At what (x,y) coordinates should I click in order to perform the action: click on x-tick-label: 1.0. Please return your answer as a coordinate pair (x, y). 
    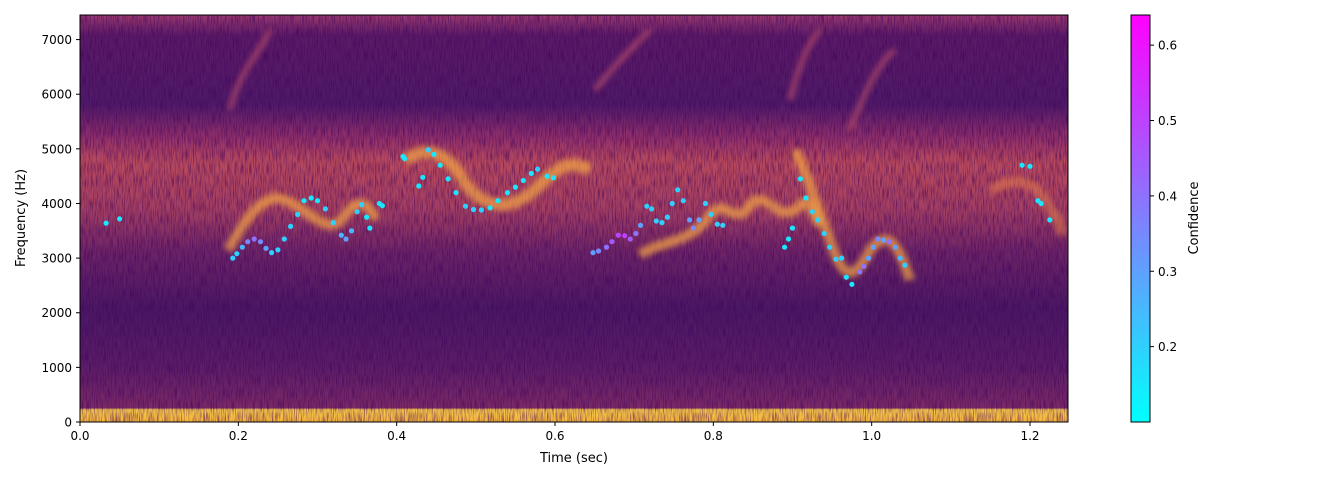
    Looking at the image, I should click on (871, 436).